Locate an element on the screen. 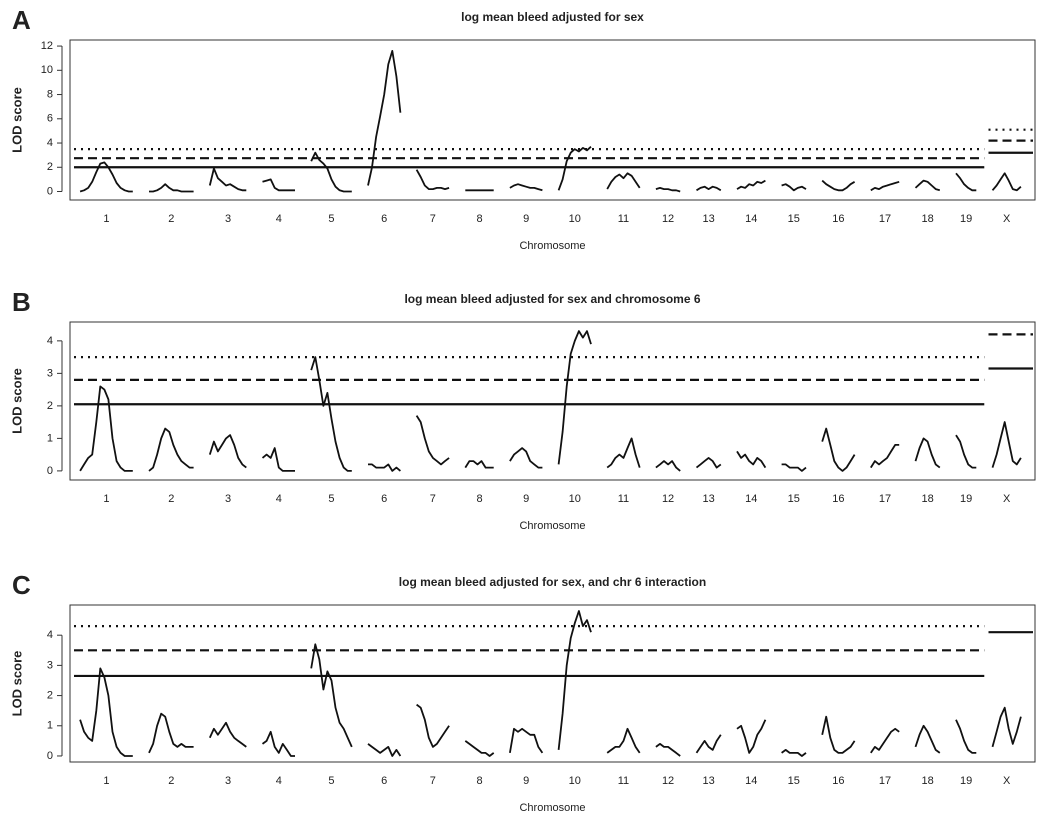 The height and width of the screenshot is (818, 1037). y-tick-label: 6 is located at coordinates (50, 119).